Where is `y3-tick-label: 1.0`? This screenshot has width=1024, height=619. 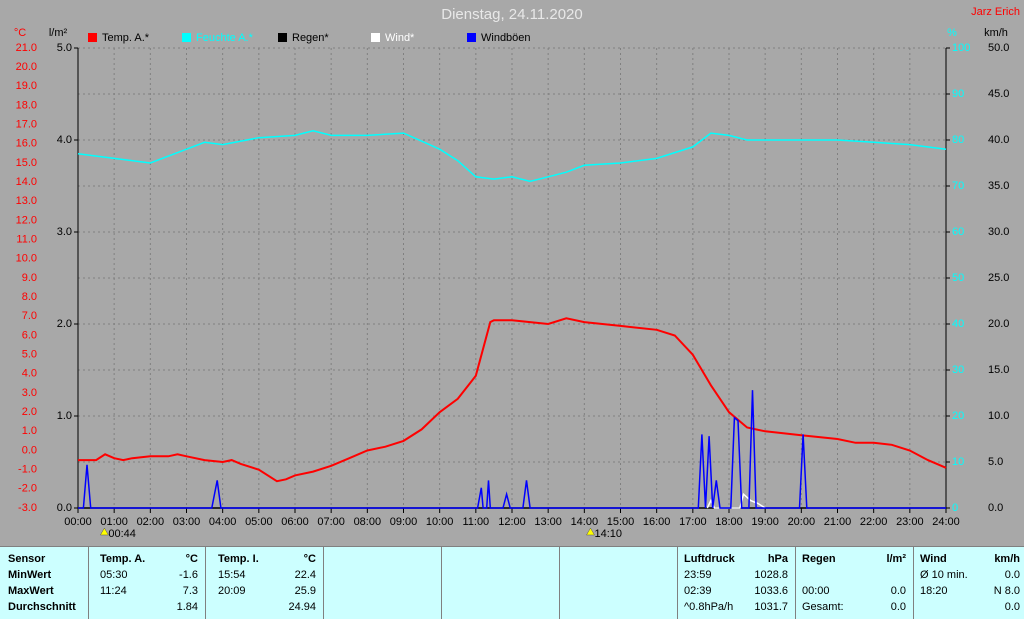 y3-tick-label: 1.0 is located at coordinates (64, 416).